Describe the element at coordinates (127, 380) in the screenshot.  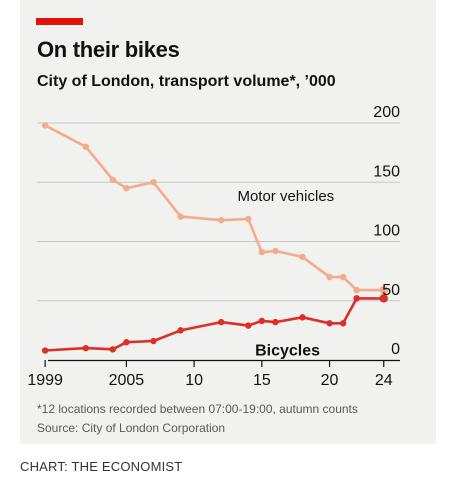
I see `x-tick-label: 2005` at that location.